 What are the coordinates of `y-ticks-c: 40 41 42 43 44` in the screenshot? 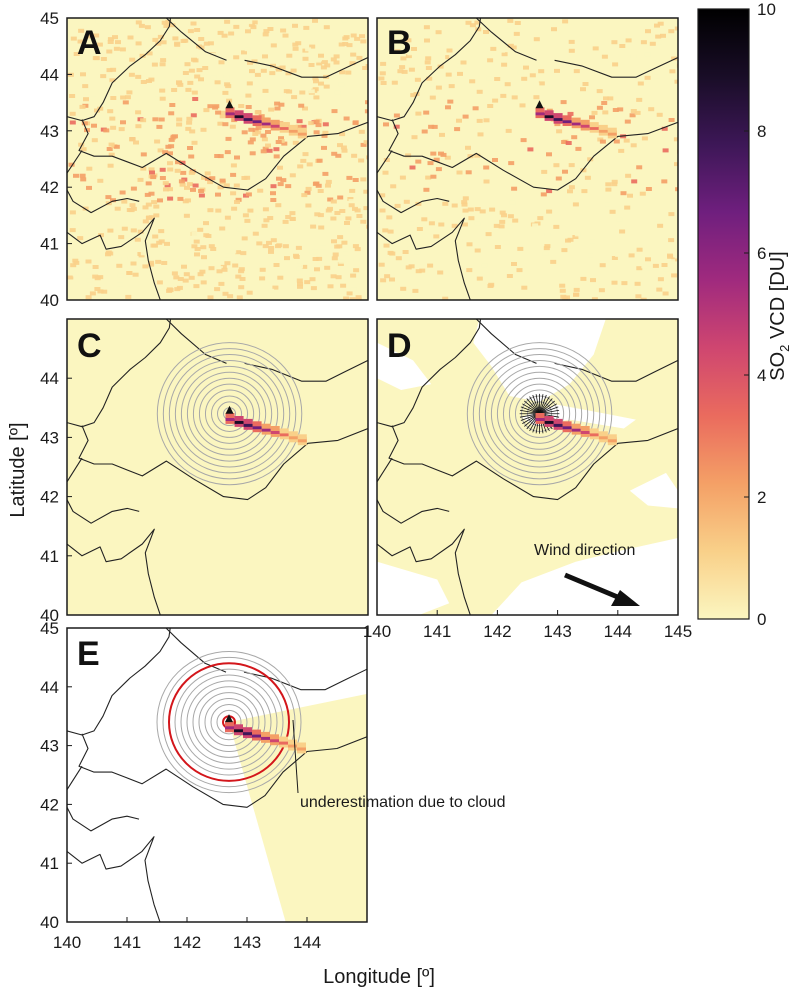 It's located at (56, 497).